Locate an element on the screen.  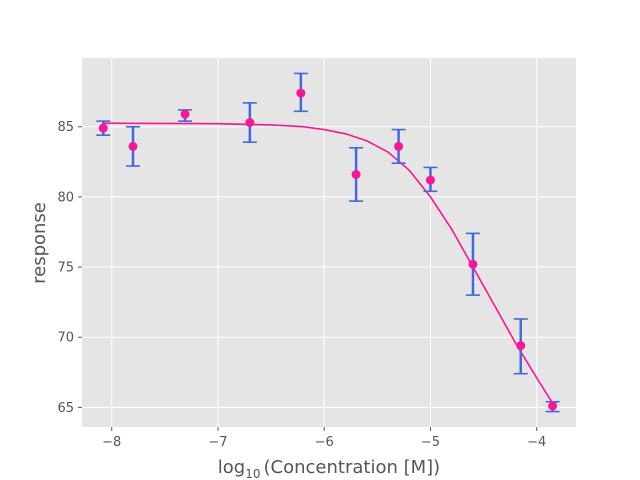
x-tick-label: −5 is located at coordinates (430, 442).